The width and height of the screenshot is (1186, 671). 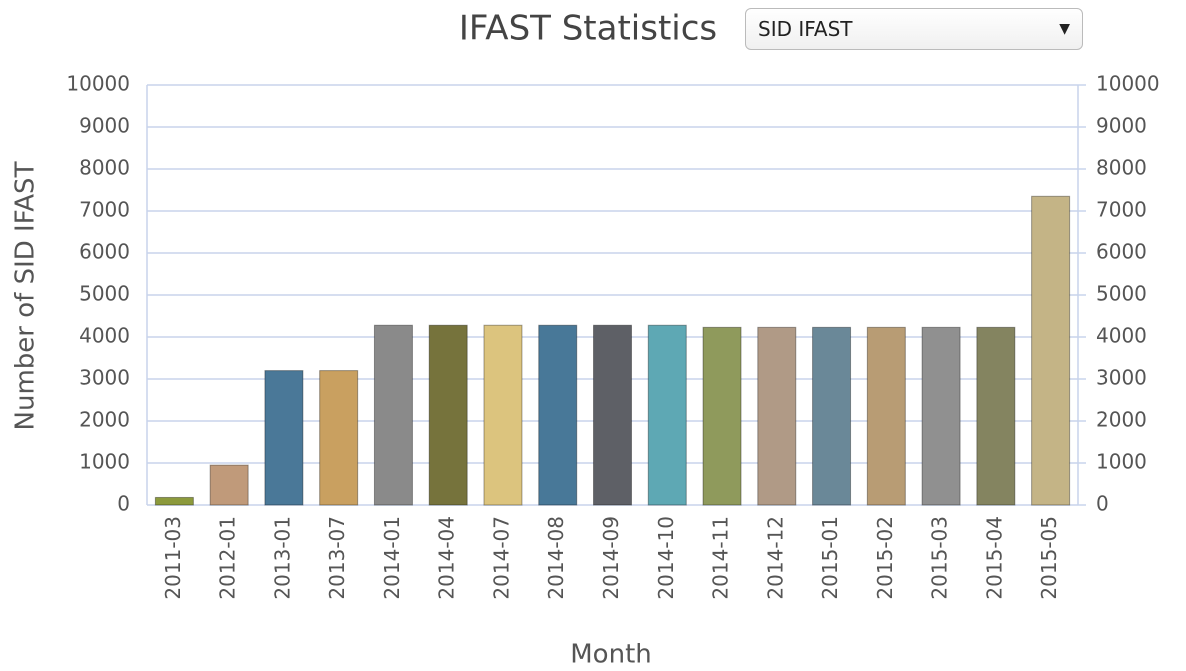 What do you see at coordinates (611, 558) in the screenshot?
I see `x-tick-label: 2014-09` at bounding box center [611, 558].